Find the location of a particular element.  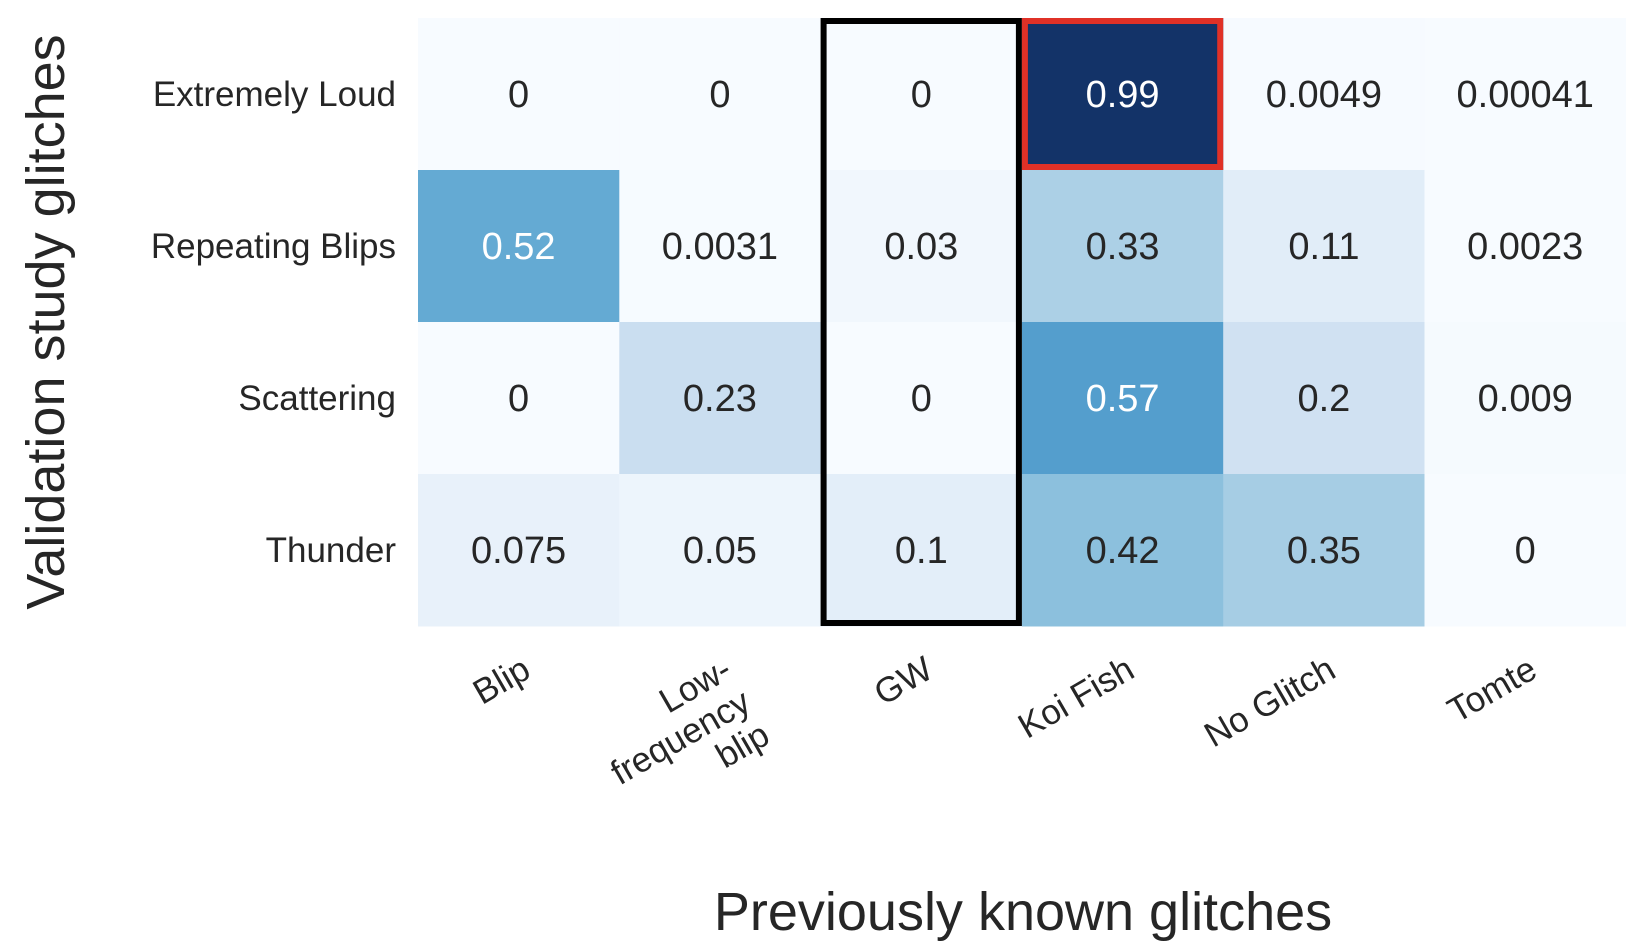

cell-value-label: 0.57 is located at coordinates (1123, 399).